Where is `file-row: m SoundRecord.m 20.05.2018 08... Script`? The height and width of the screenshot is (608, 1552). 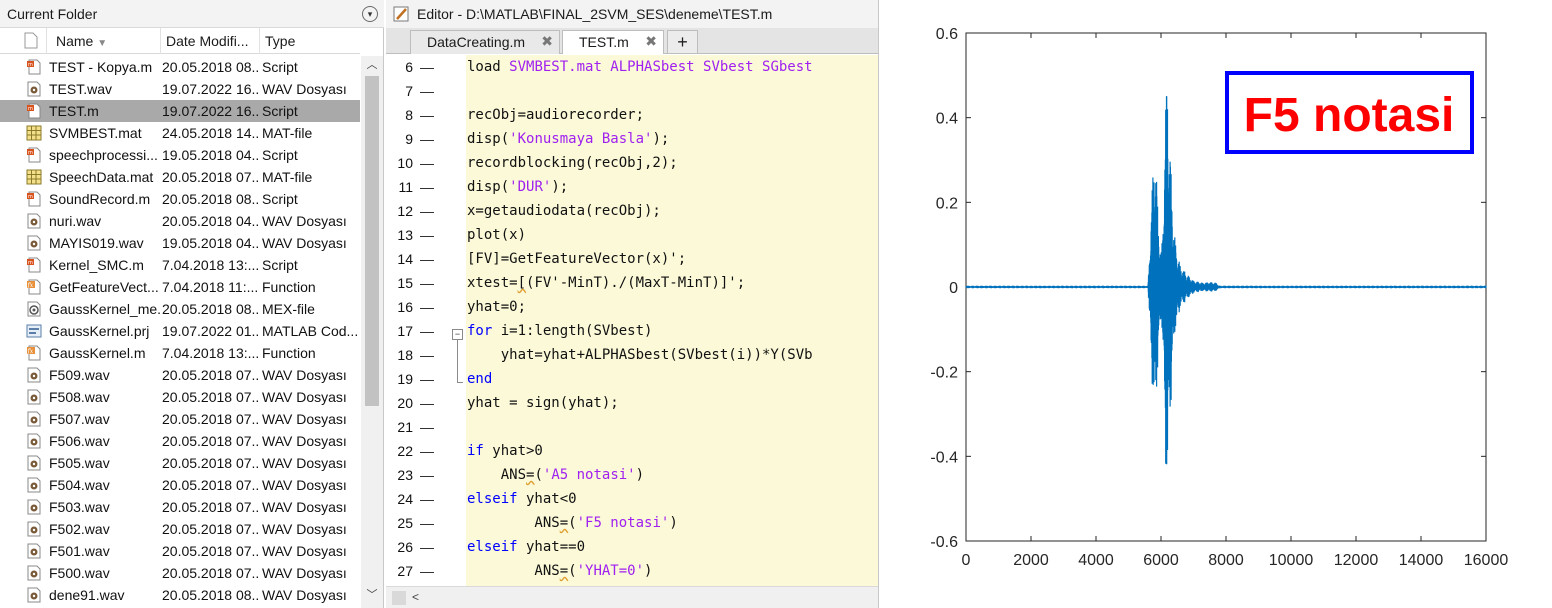
file-row: m SoundRecord.m 20.05.2018 08... Script is located at coordinates (180, 199).